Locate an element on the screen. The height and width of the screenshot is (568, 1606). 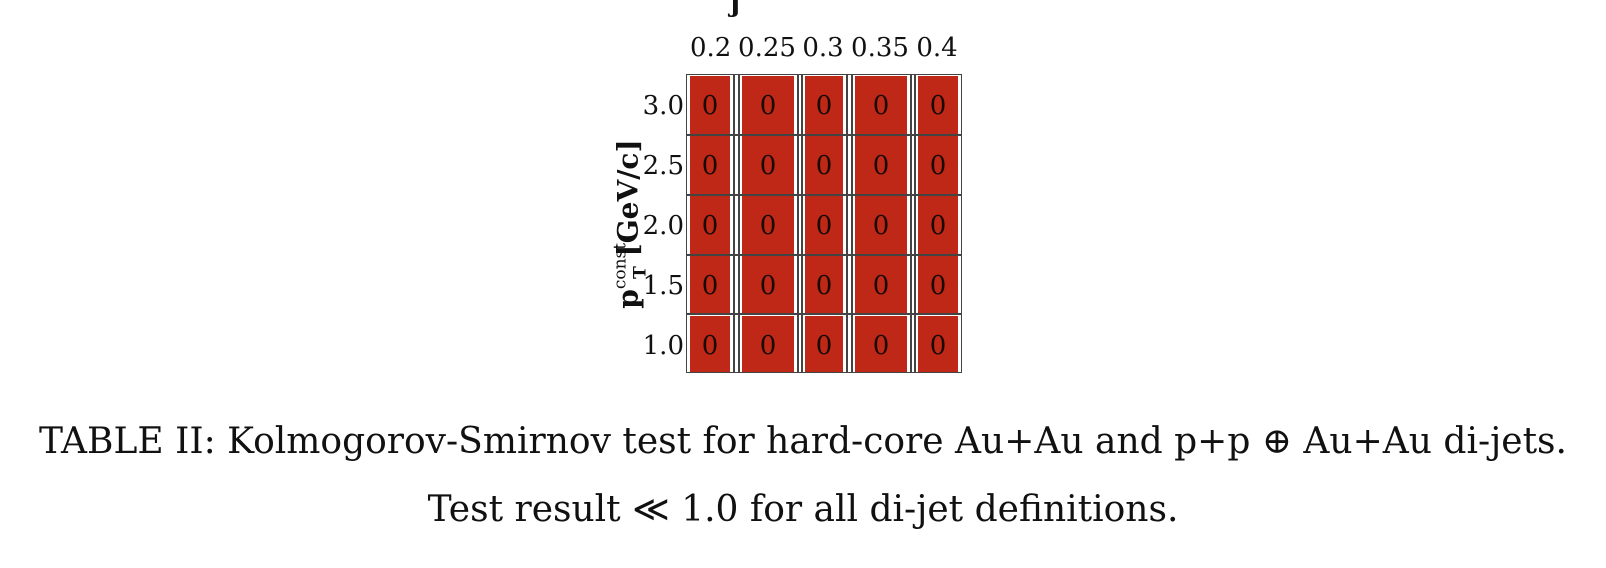
column-header: 0.3 is located at coordinates (823, 48).